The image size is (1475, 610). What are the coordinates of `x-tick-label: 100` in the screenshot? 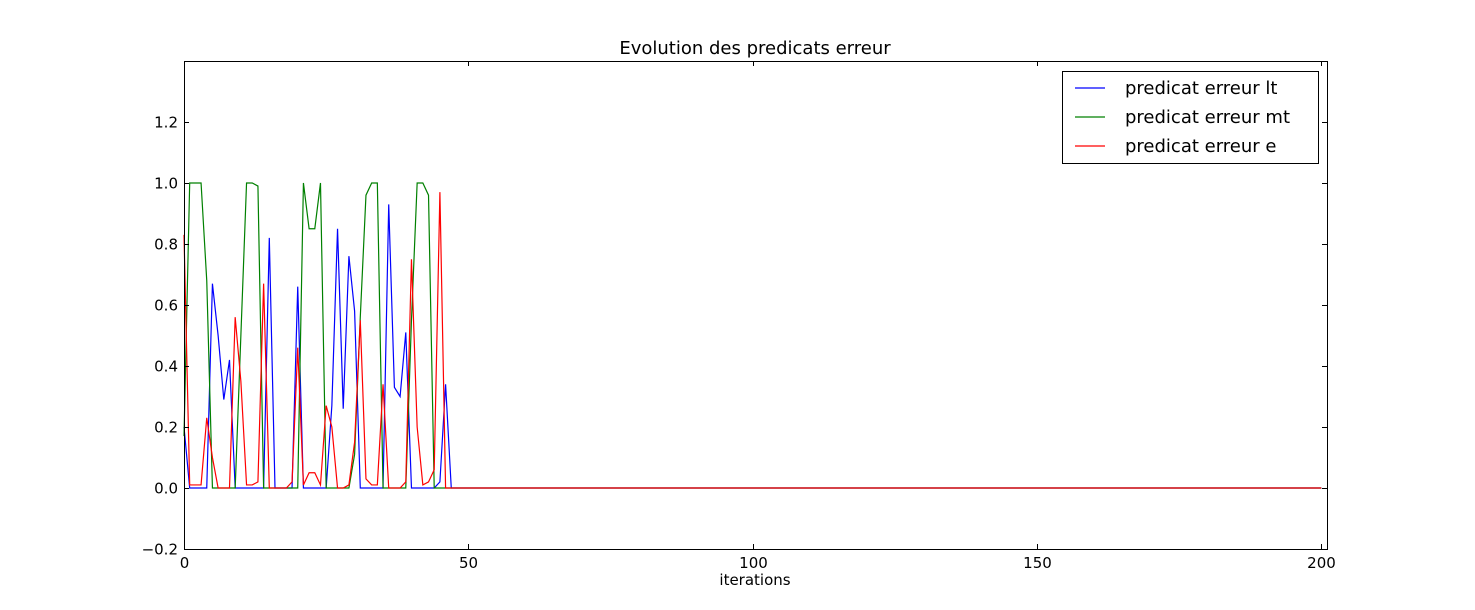 It's located at (753, 563).